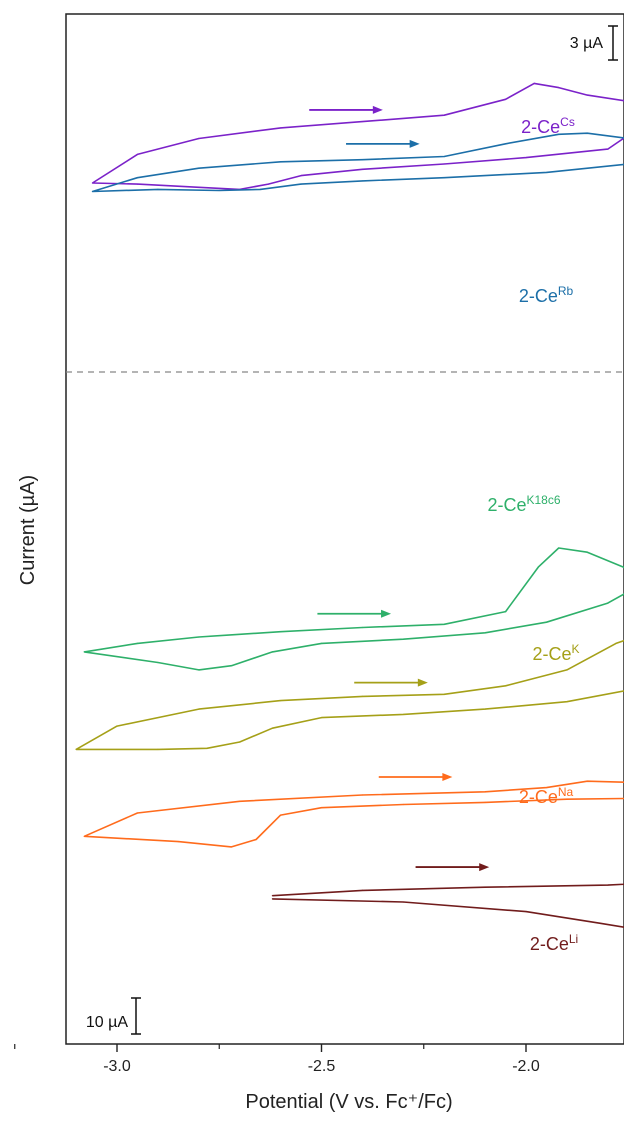 Image resolution: width=624 pixels, height=1128 pixels. What do you see at coordinates (567, 122) in the screenshot?
I see `trace-label-superscript: Cs` at bounding box center [567, 122].